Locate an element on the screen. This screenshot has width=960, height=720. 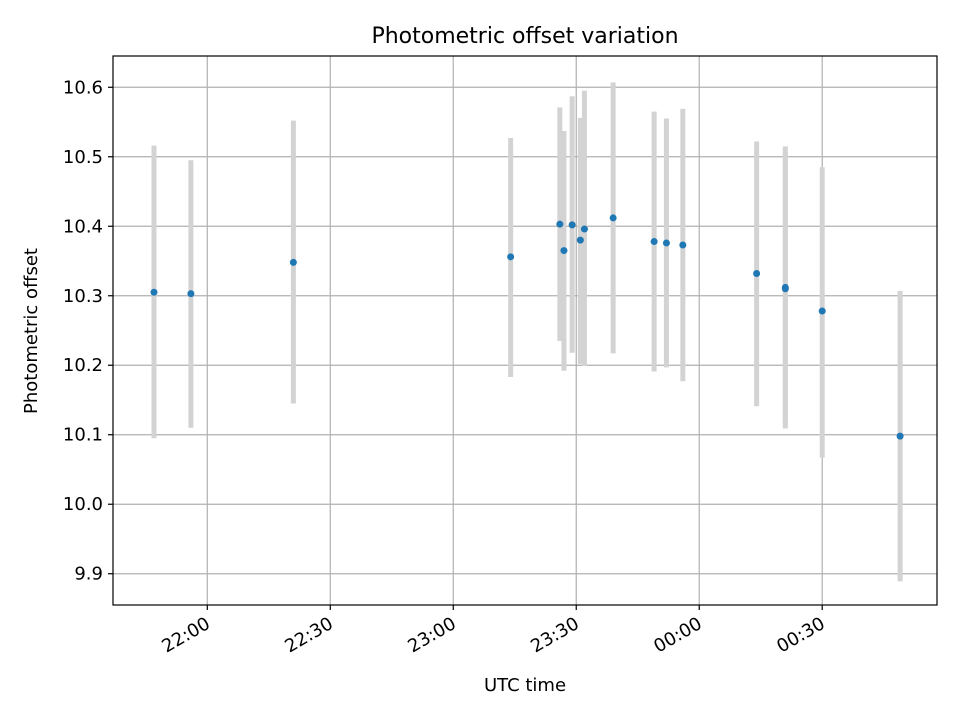
y-axis-ticks: 9.9 10.0 10.1 10.2 10.3 10.4 10.5 10.6 is located at coordinates (88, 331).